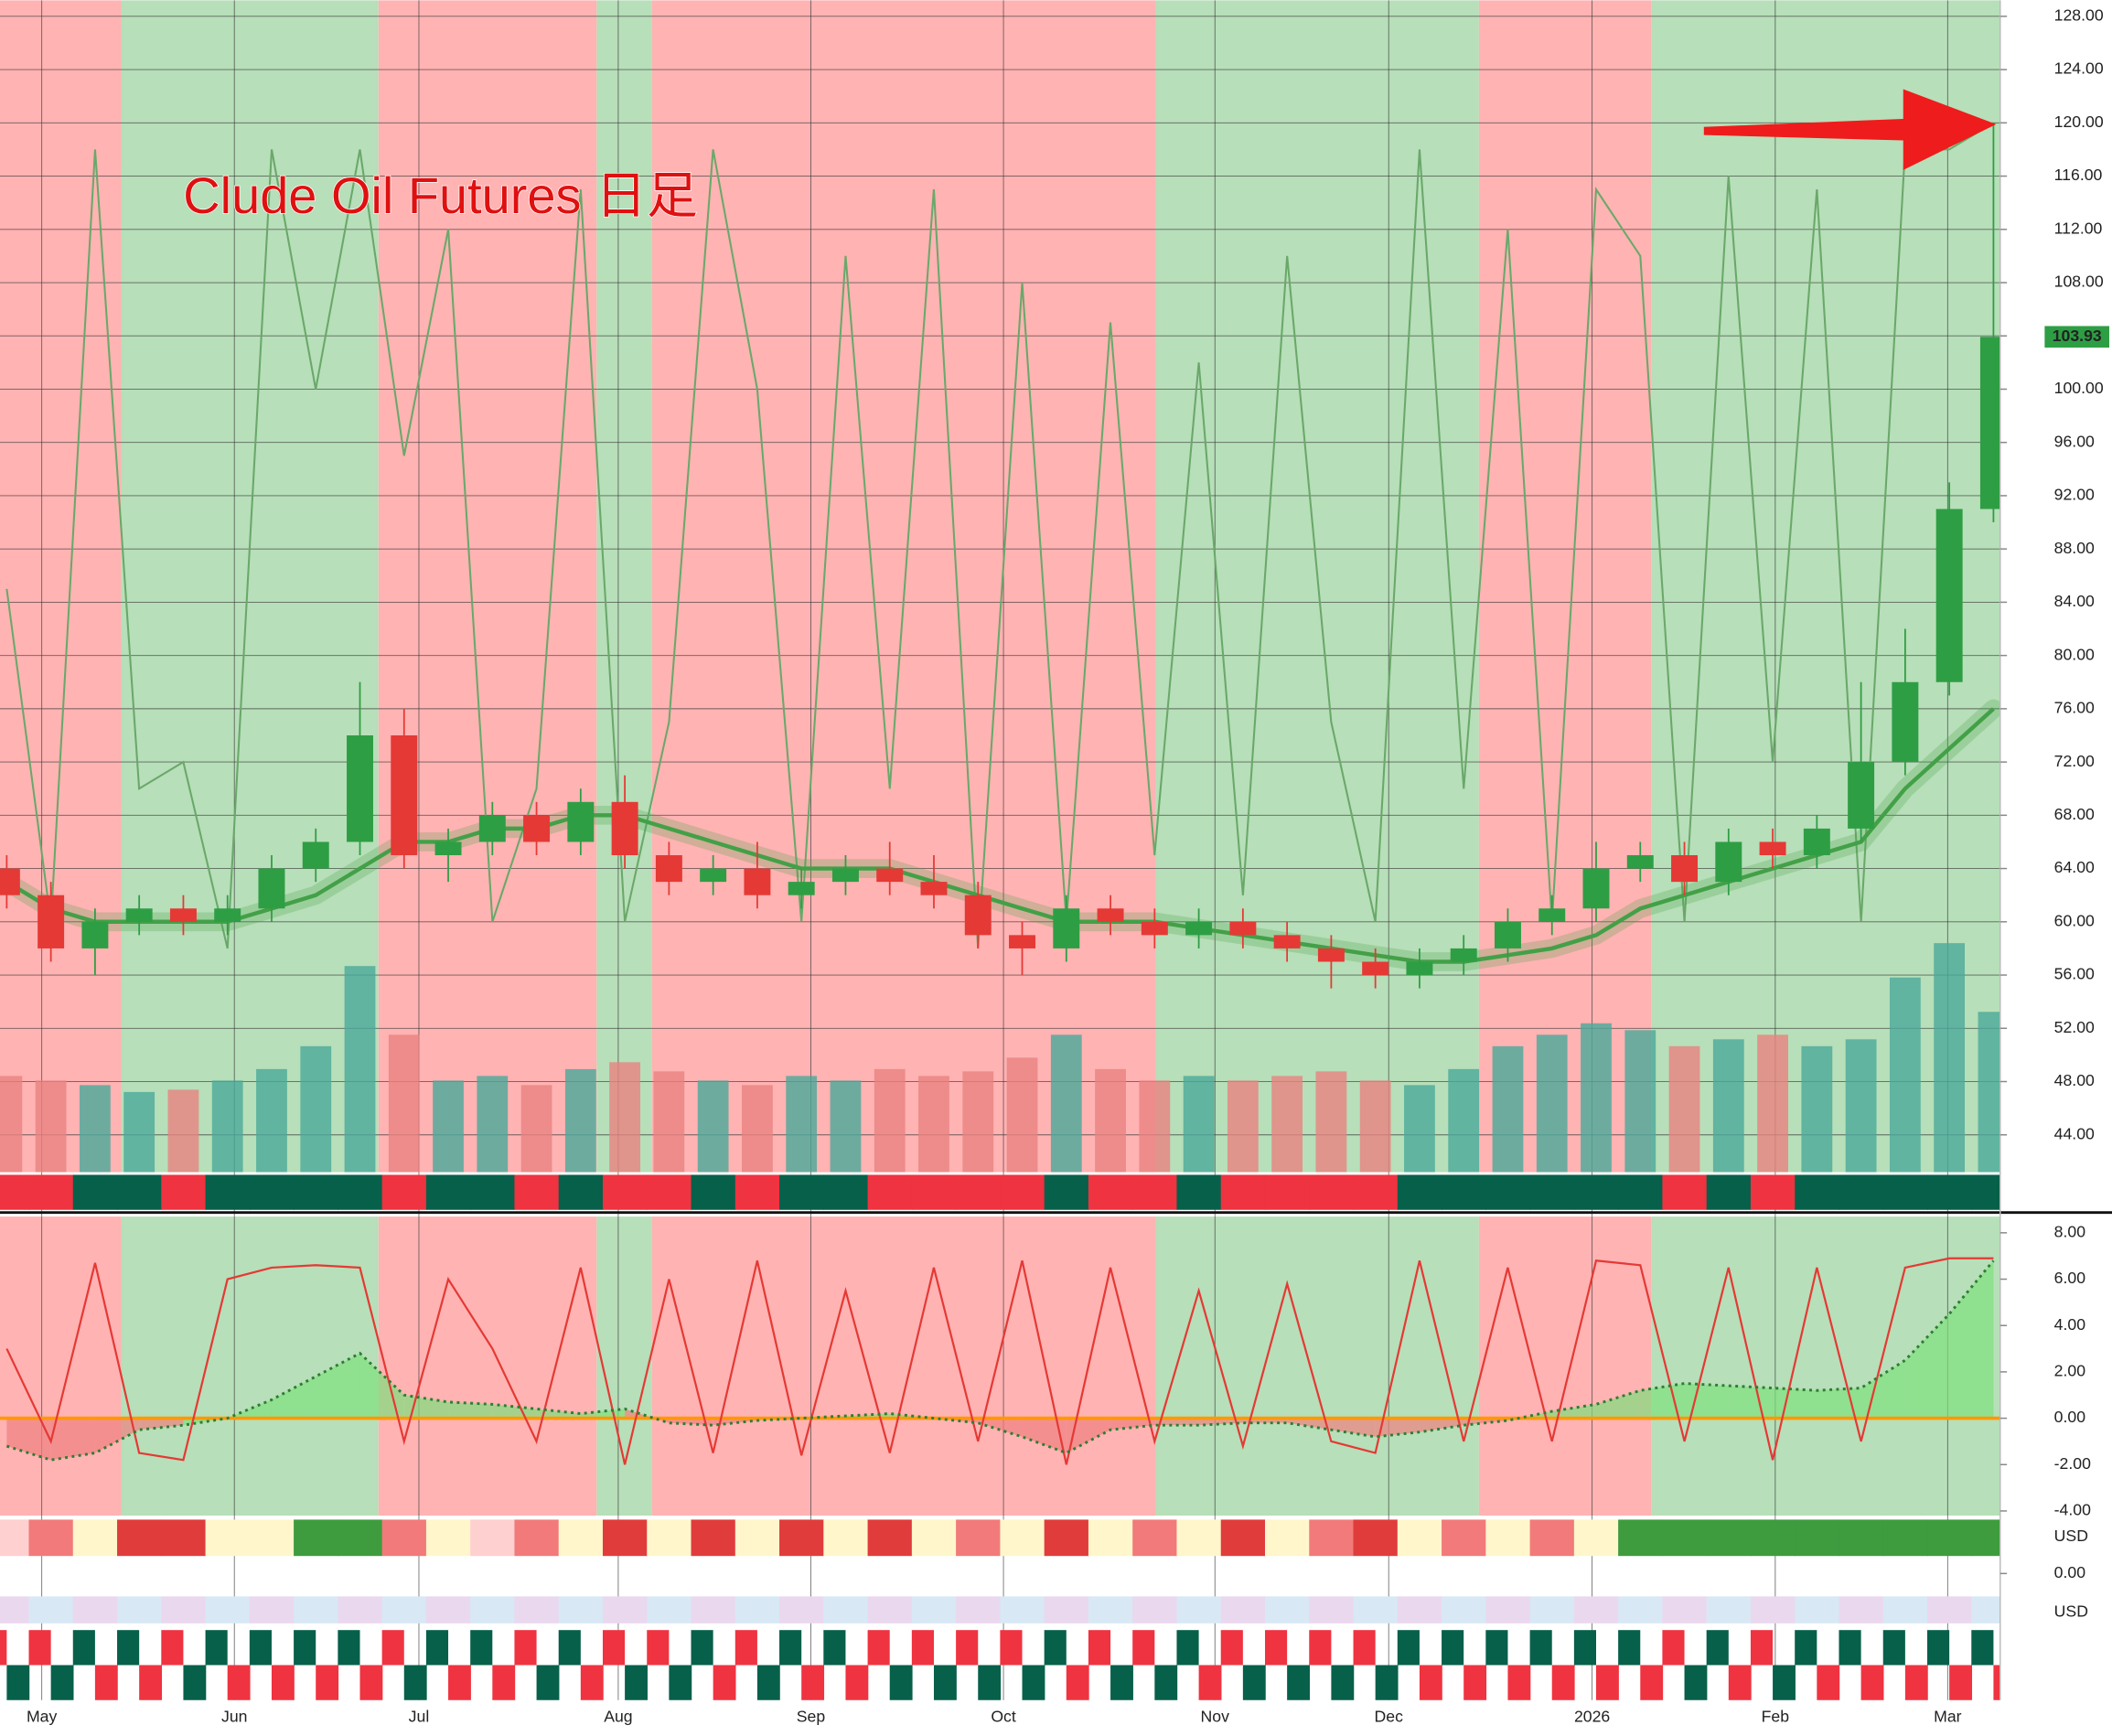  Describe the element at coordinates (234, 1717) in the screenshot. I see `x-tick-label: Jun` at that location.